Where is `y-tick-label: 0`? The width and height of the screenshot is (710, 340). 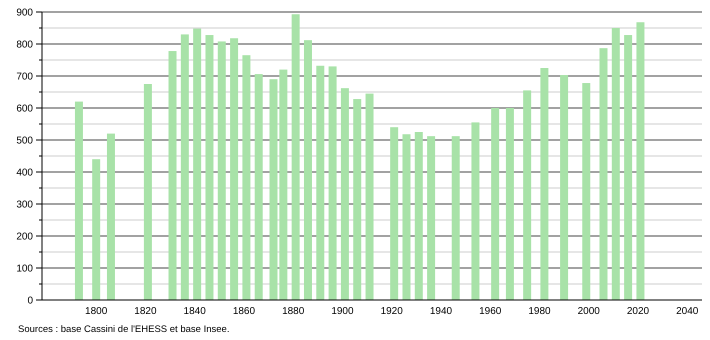 y-tick-label: 0 is located at coordinates (30, 301).